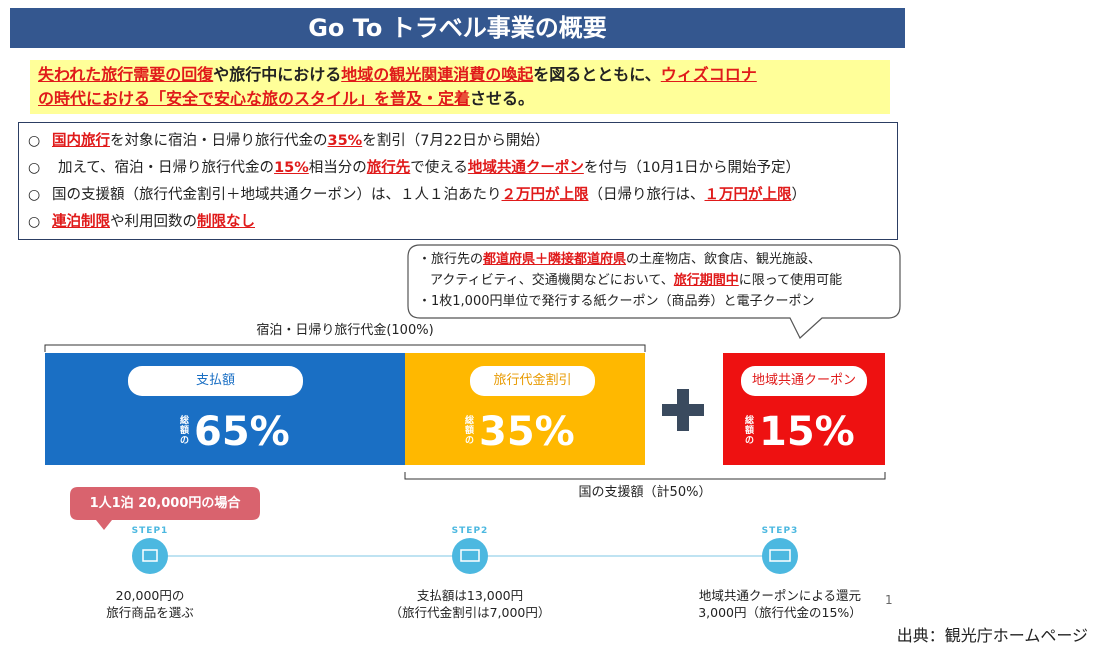 Image resolution: width=1100 pixels, height=646 pixels. Describe the element at coordinates (502, 98) in the screenshot. I see `headline-line-segment: させる。` at that location.